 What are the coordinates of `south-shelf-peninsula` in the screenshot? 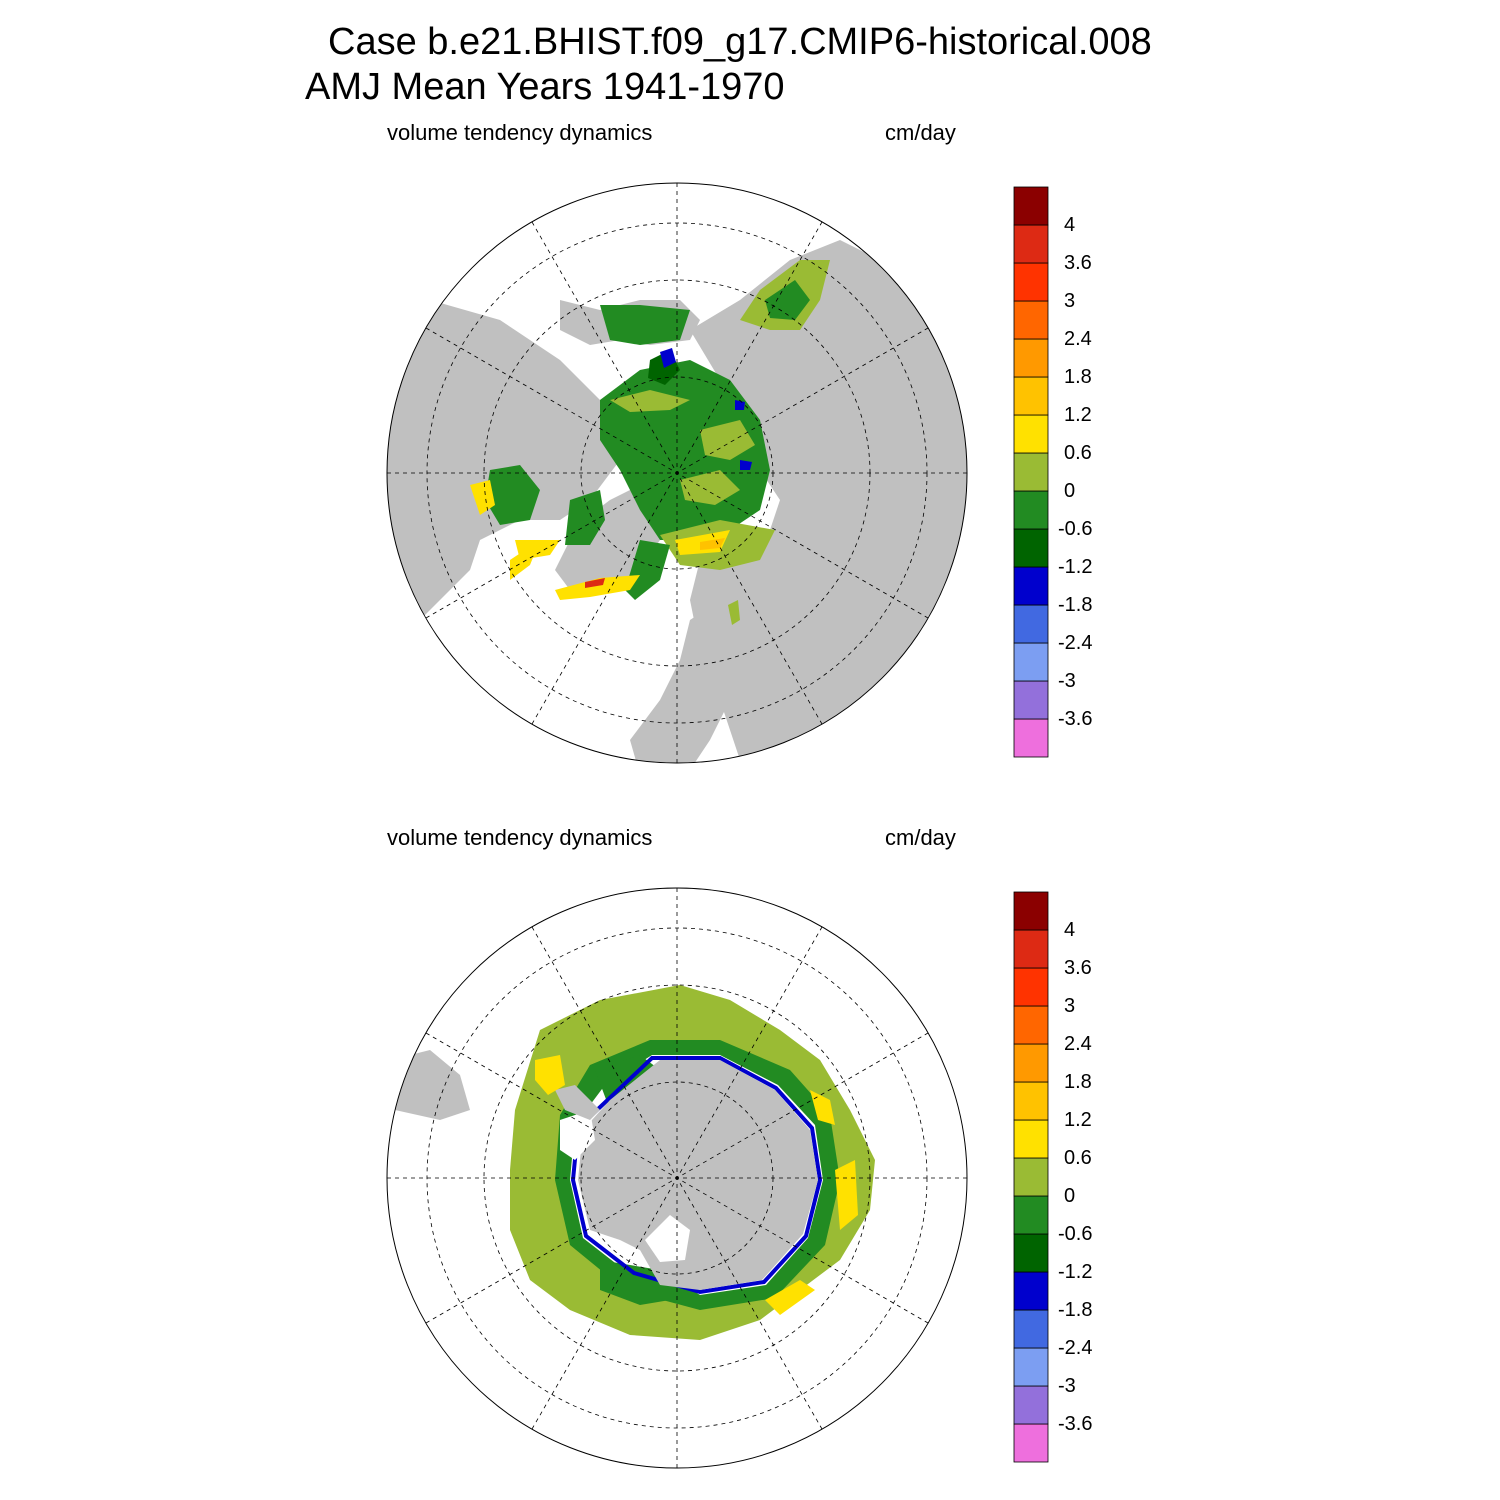 It's located at (577, 1135).